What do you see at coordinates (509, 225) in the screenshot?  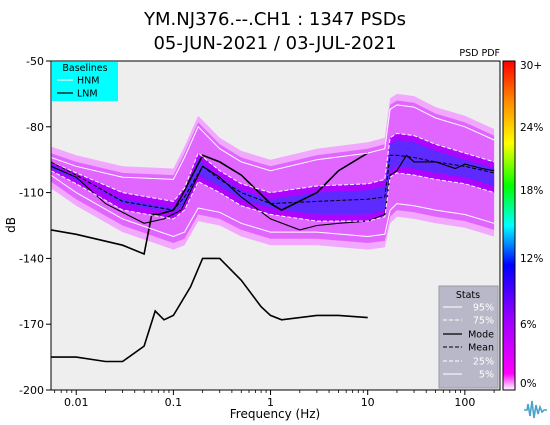 I see `colorbar` at bounding box center [509, 225].